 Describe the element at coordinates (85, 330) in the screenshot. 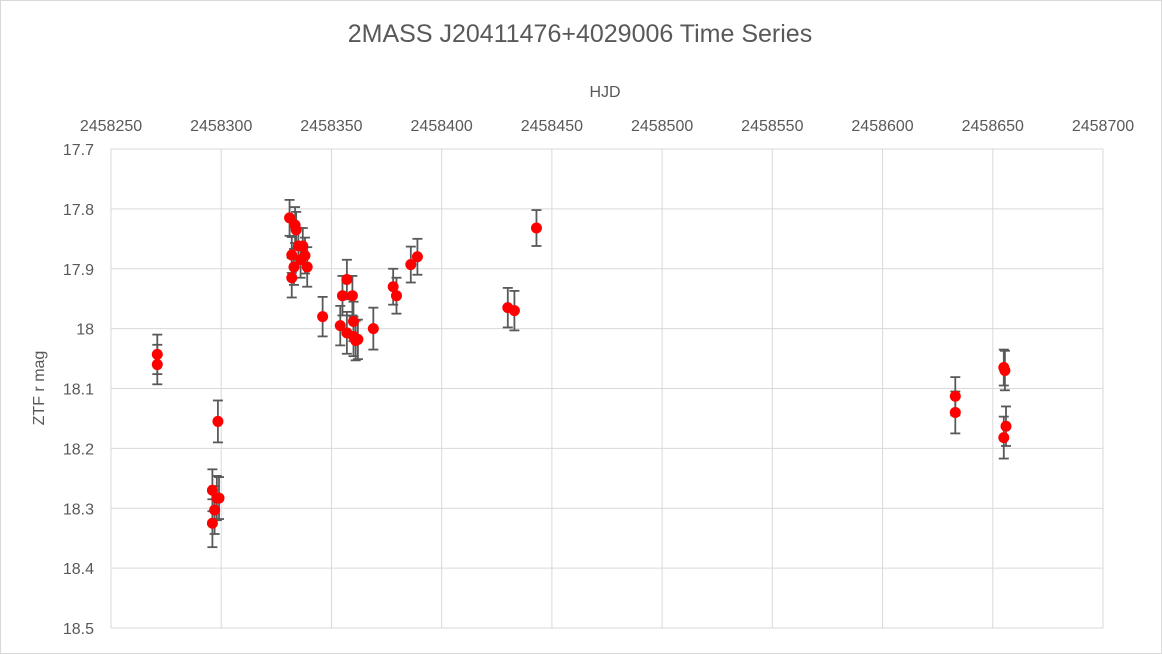

I see `y-tick-label: 18` at that location.